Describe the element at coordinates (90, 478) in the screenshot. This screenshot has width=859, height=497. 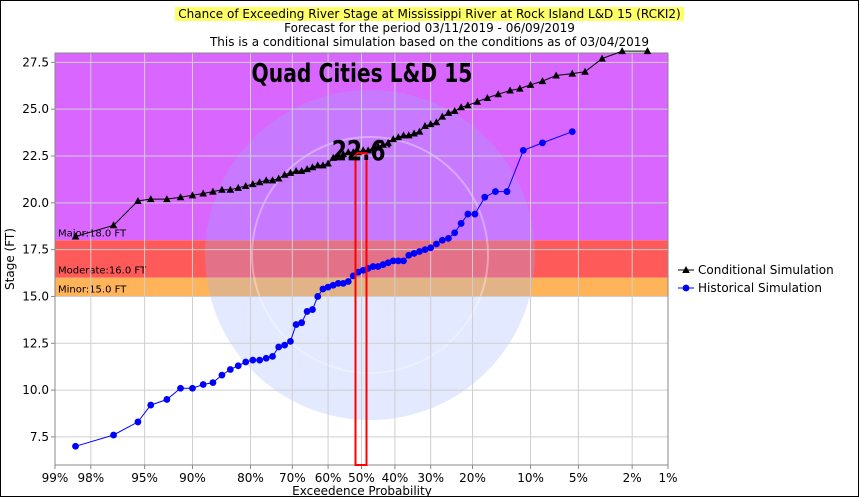
I see `x-tick-label: 98%` at that location.